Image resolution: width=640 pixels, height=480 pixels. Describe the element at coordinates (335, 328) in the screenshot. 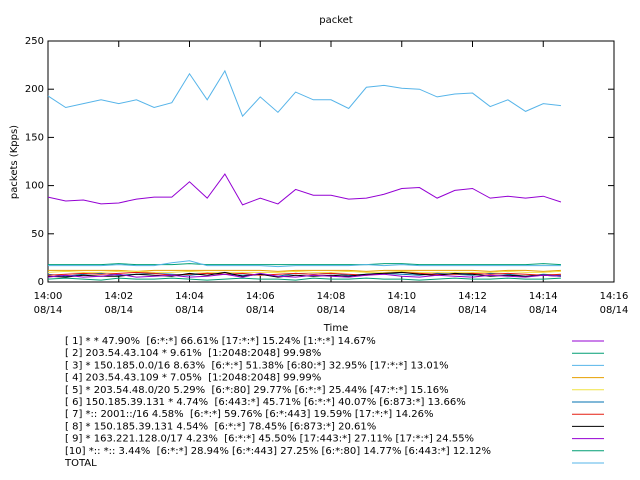

I see `x-axis-label: Time` at that location.